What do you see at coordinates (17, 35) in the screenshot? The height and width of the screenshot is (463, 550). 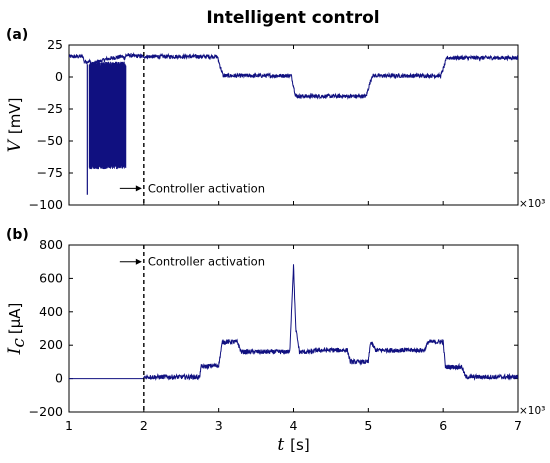 I see `panel-label: (a)` at bounding box center [17, 35].